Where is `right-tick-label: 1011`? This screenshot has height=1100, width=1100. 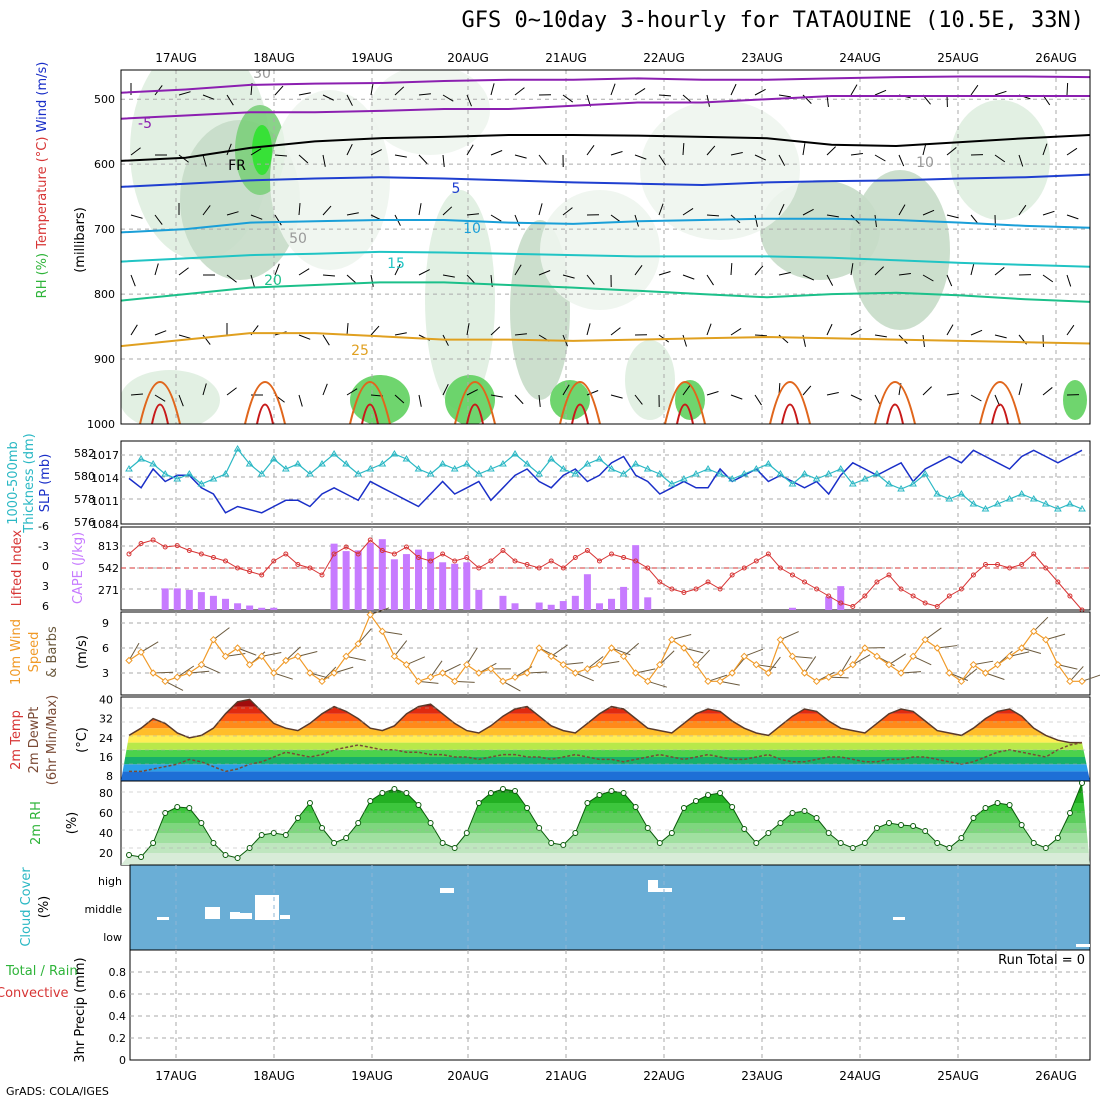
right-tick-label: 1011 is located at coordinates (105, 501).